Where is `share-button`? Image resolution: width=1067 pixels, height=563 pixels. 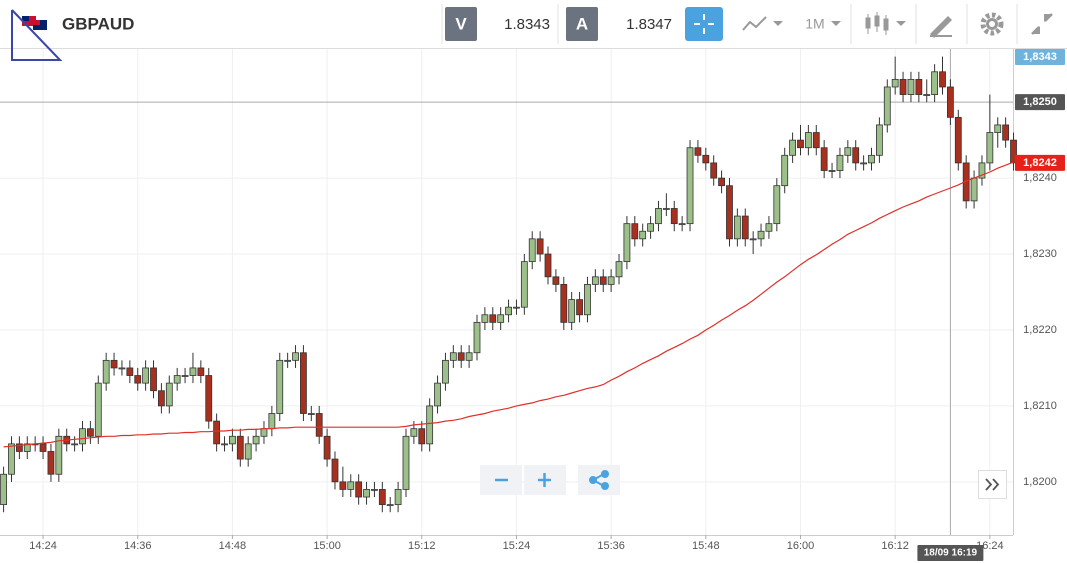 share-button is located at coordinates (599, 480).